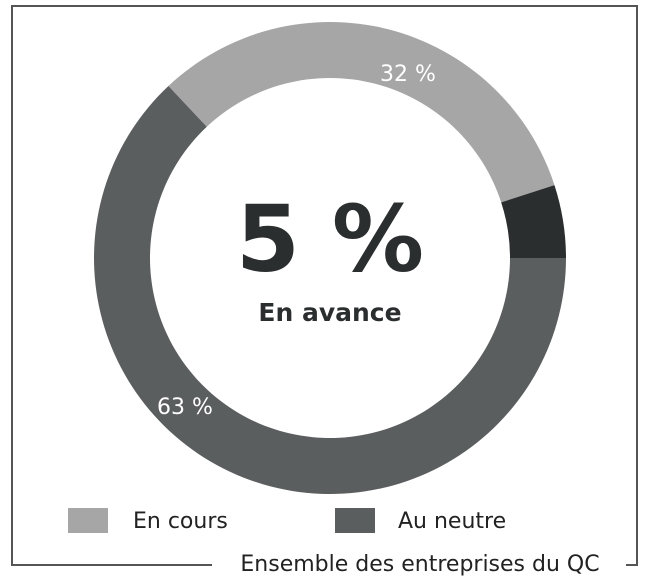 The width and height of the screenshot is (651, 577). I want to click on caption: Ensemble des entreprises du QC, so click(419, 564).